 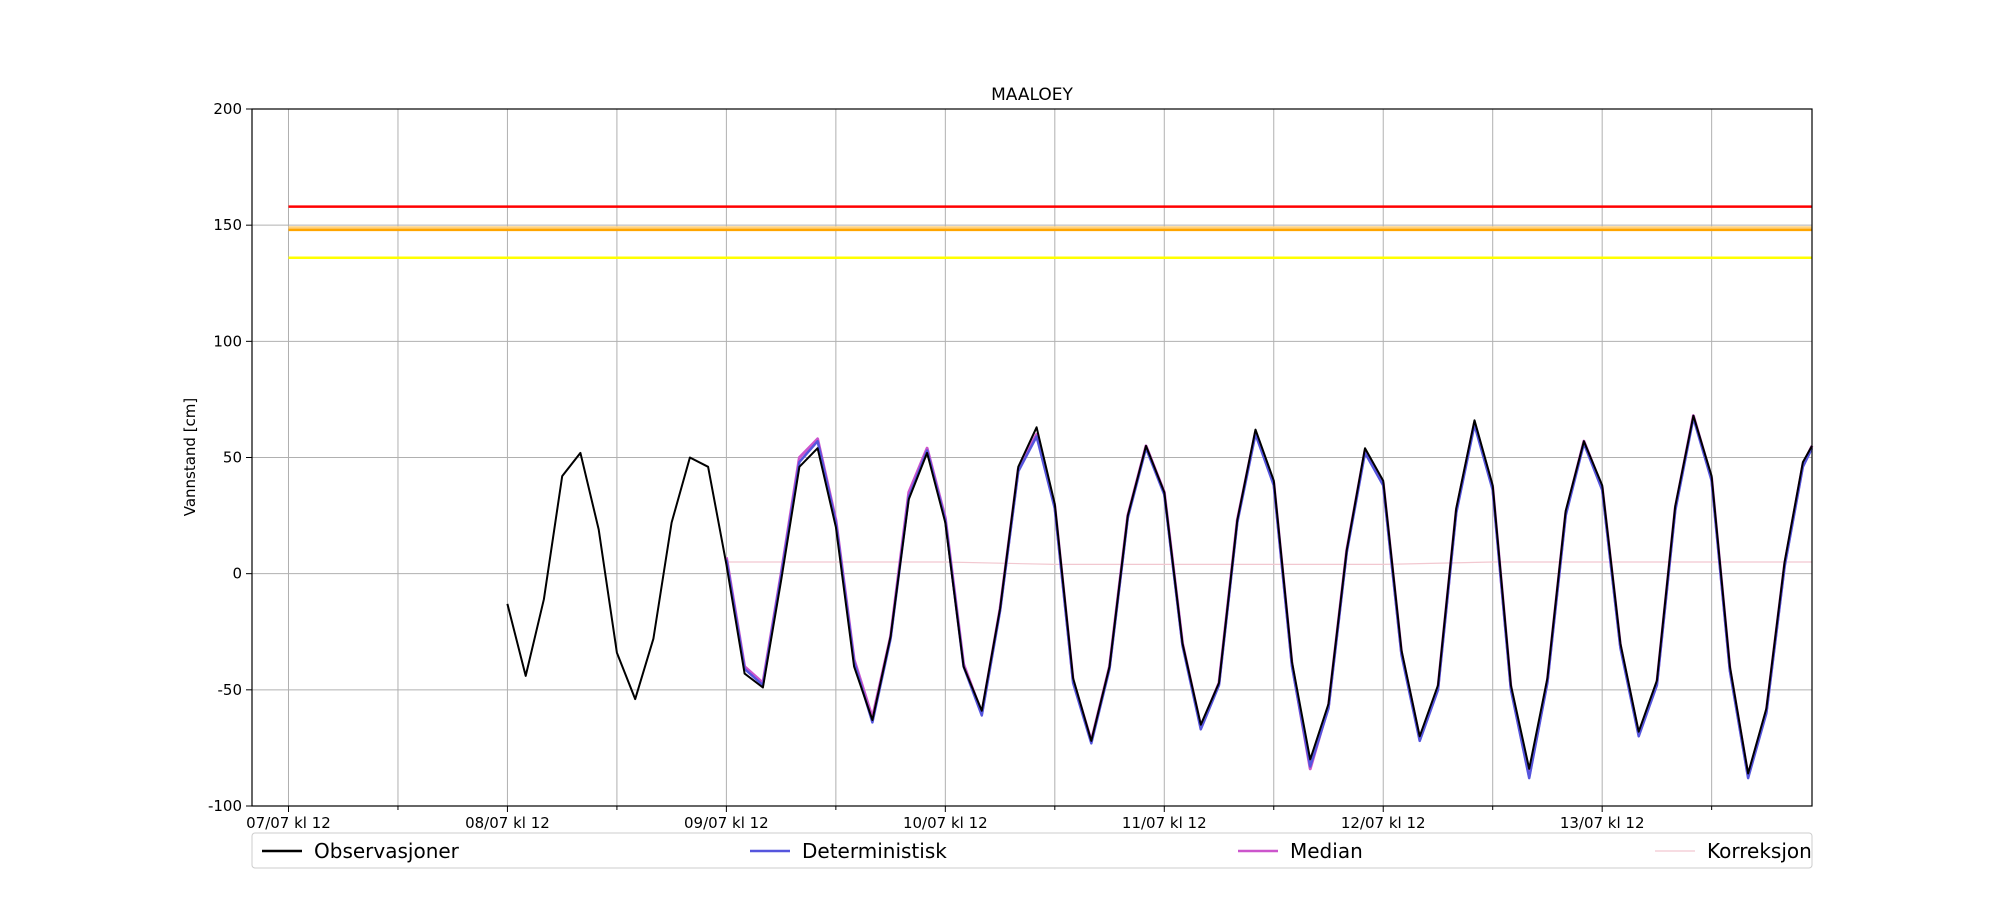 I want to click on x-tick-label: 12/07 kl 12, so click(x=1383, y=823).